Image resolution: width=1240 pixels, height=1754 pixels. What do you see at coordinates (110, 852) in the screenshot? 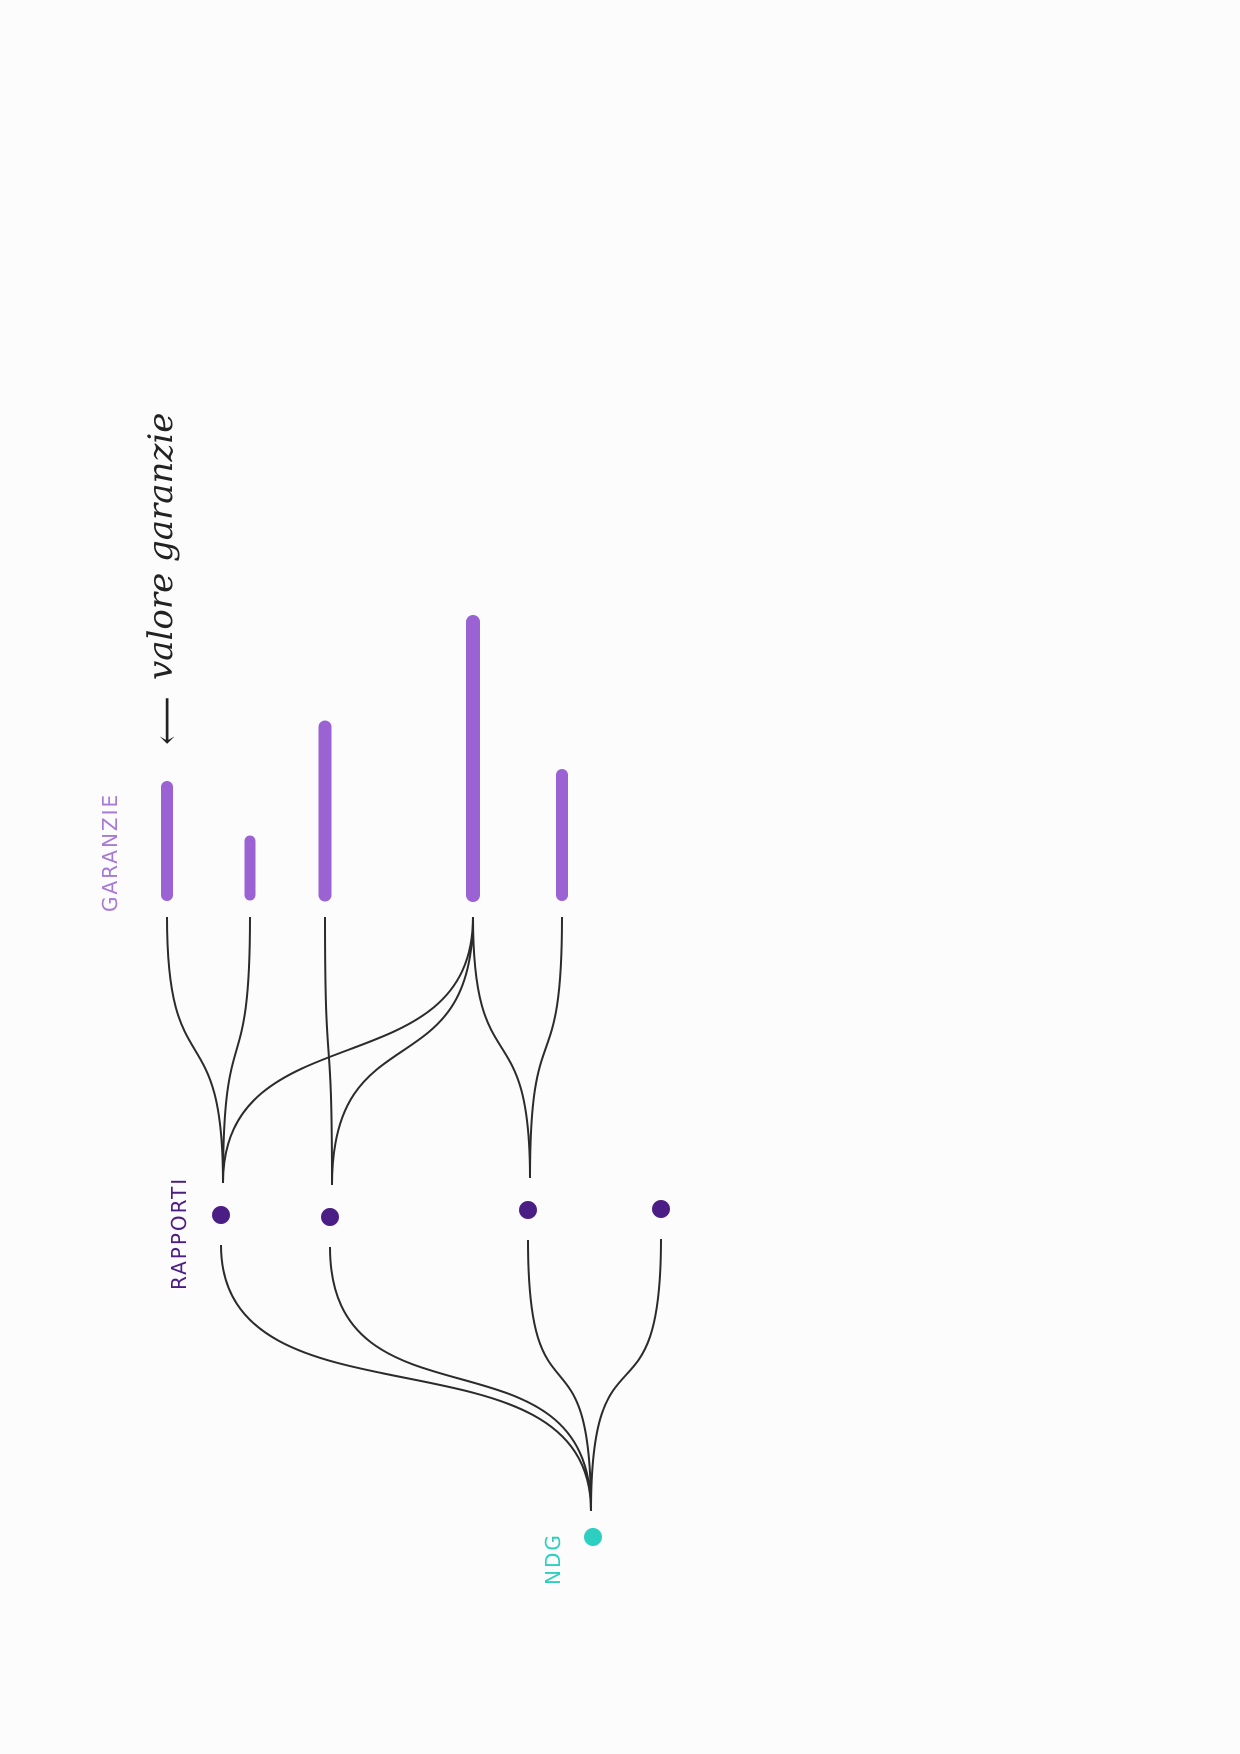
I see `garanzie-label: GARANZIE` at bounding box center [110, 852].